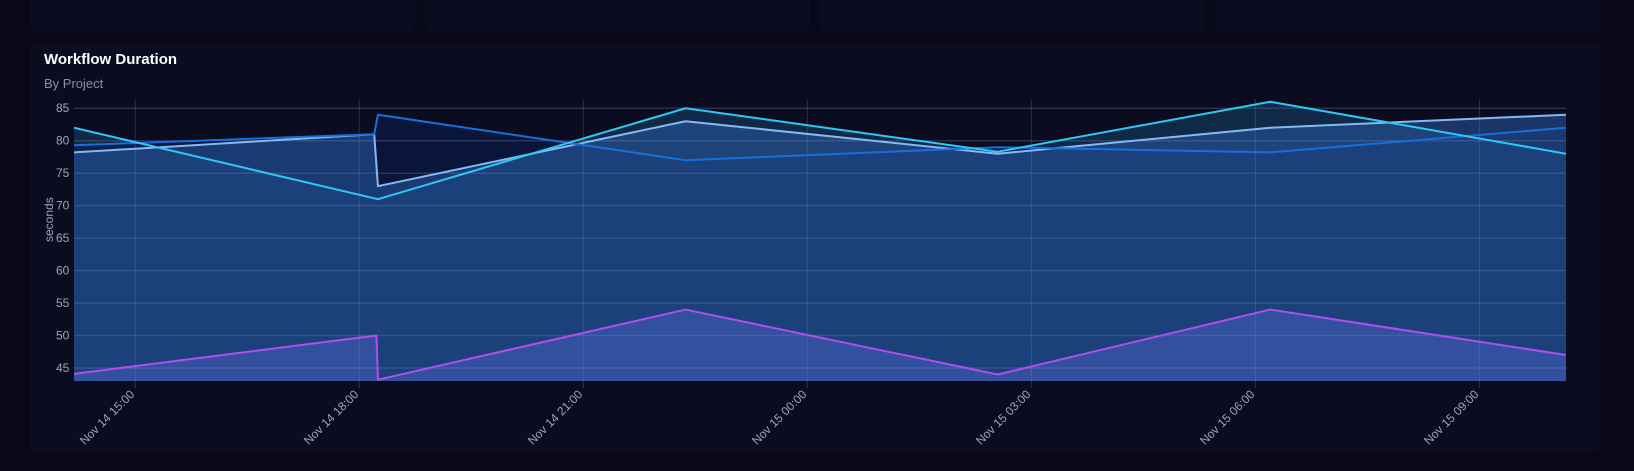 Image resolution: width=1634 pixels, height=471 pixels. I want to click on x-tick-label: Nov 15 03:00, so click(1003, 417).